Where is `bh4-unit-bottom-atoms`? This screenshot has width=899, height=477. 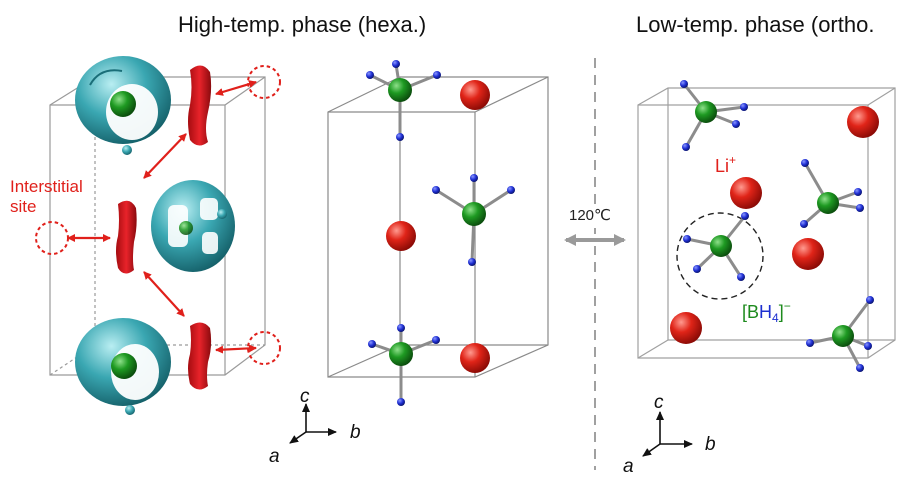
bh4-unit-bottom-atoms is located at coordinates (404, 365).